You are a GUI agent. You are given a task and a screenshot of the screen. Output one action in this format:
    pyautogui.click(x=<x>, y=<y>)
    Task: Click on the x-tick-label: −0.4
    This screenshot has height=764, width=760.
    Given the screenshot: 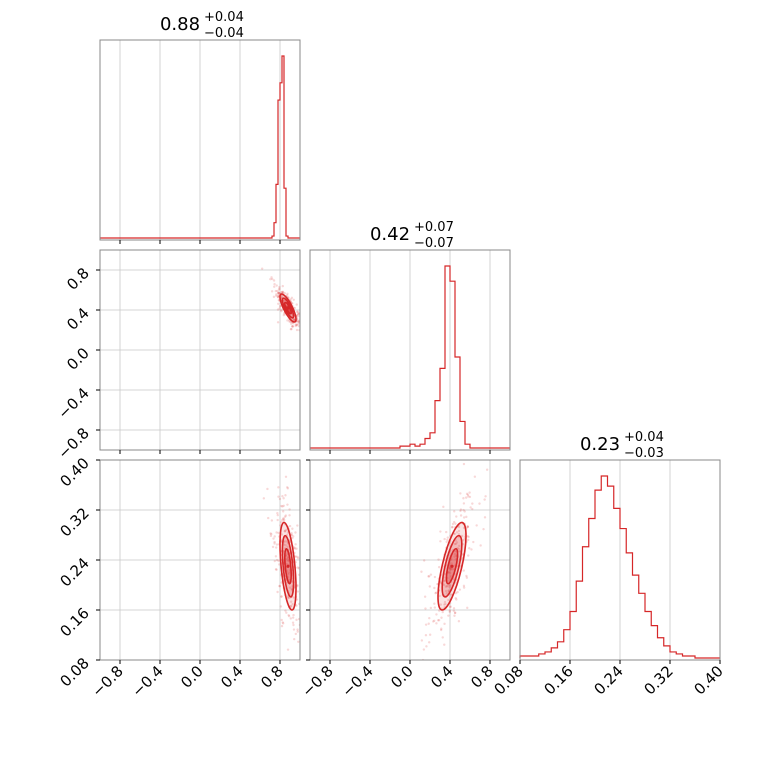 What is the action you would take?
    pyautogui.click(x=147, y=681)
    